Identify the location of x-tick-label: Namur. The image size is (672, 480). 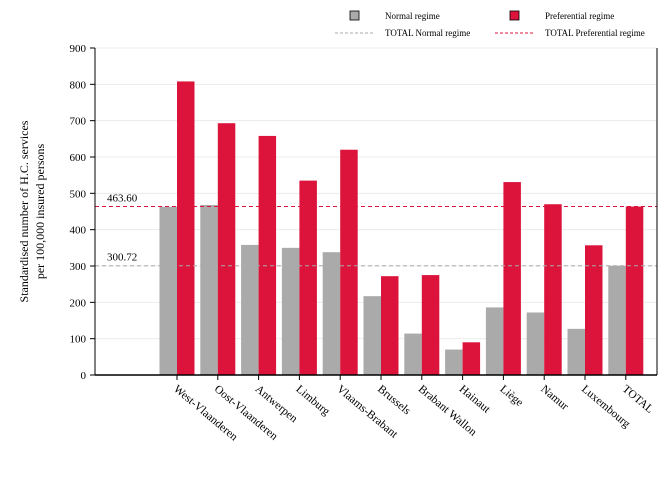
(554, 398).